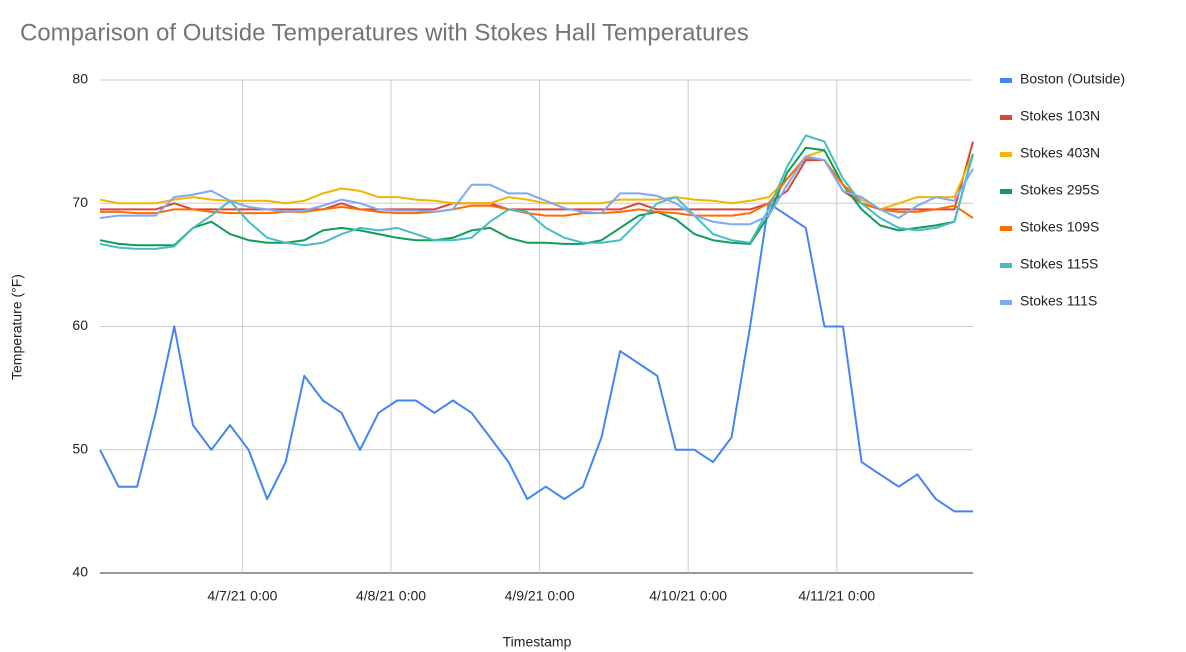 The width and height of the screenshot is (1186, 652). I want to click on y-tick-label: 50, so click(80, 448).